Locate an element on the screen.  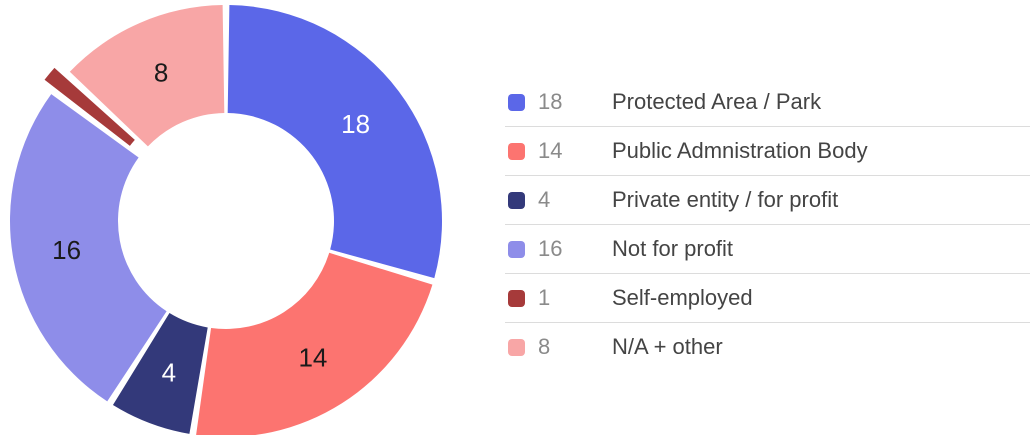
slice-label-6: 8 is located at coordinates (161, 73).